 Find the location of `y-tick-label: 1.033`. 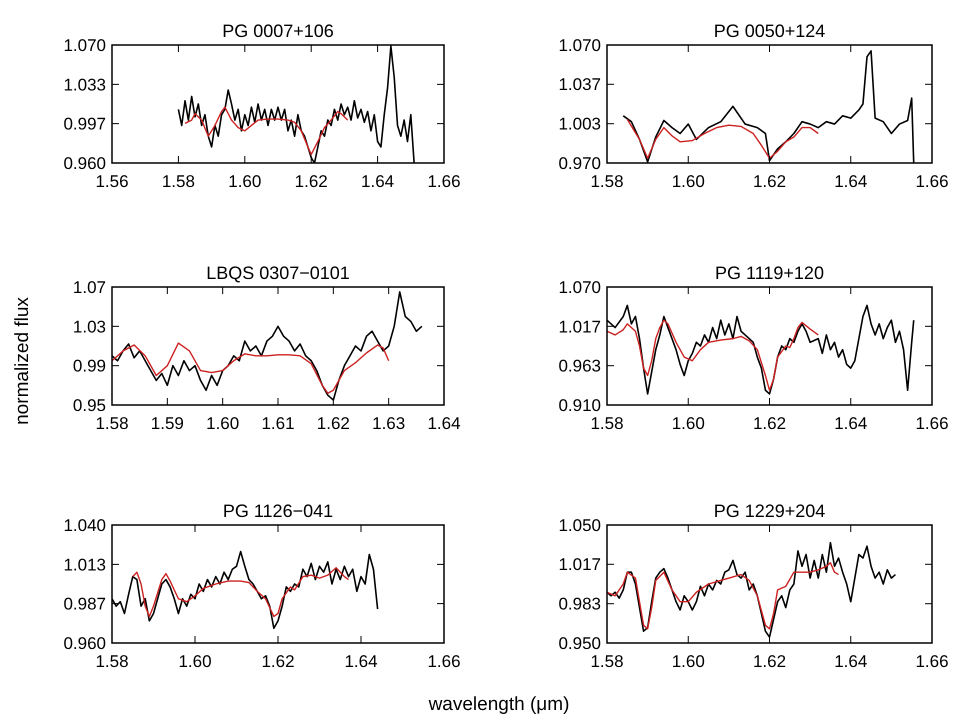

y-tick-label: 1.033 is located at coordinates (84, 84).